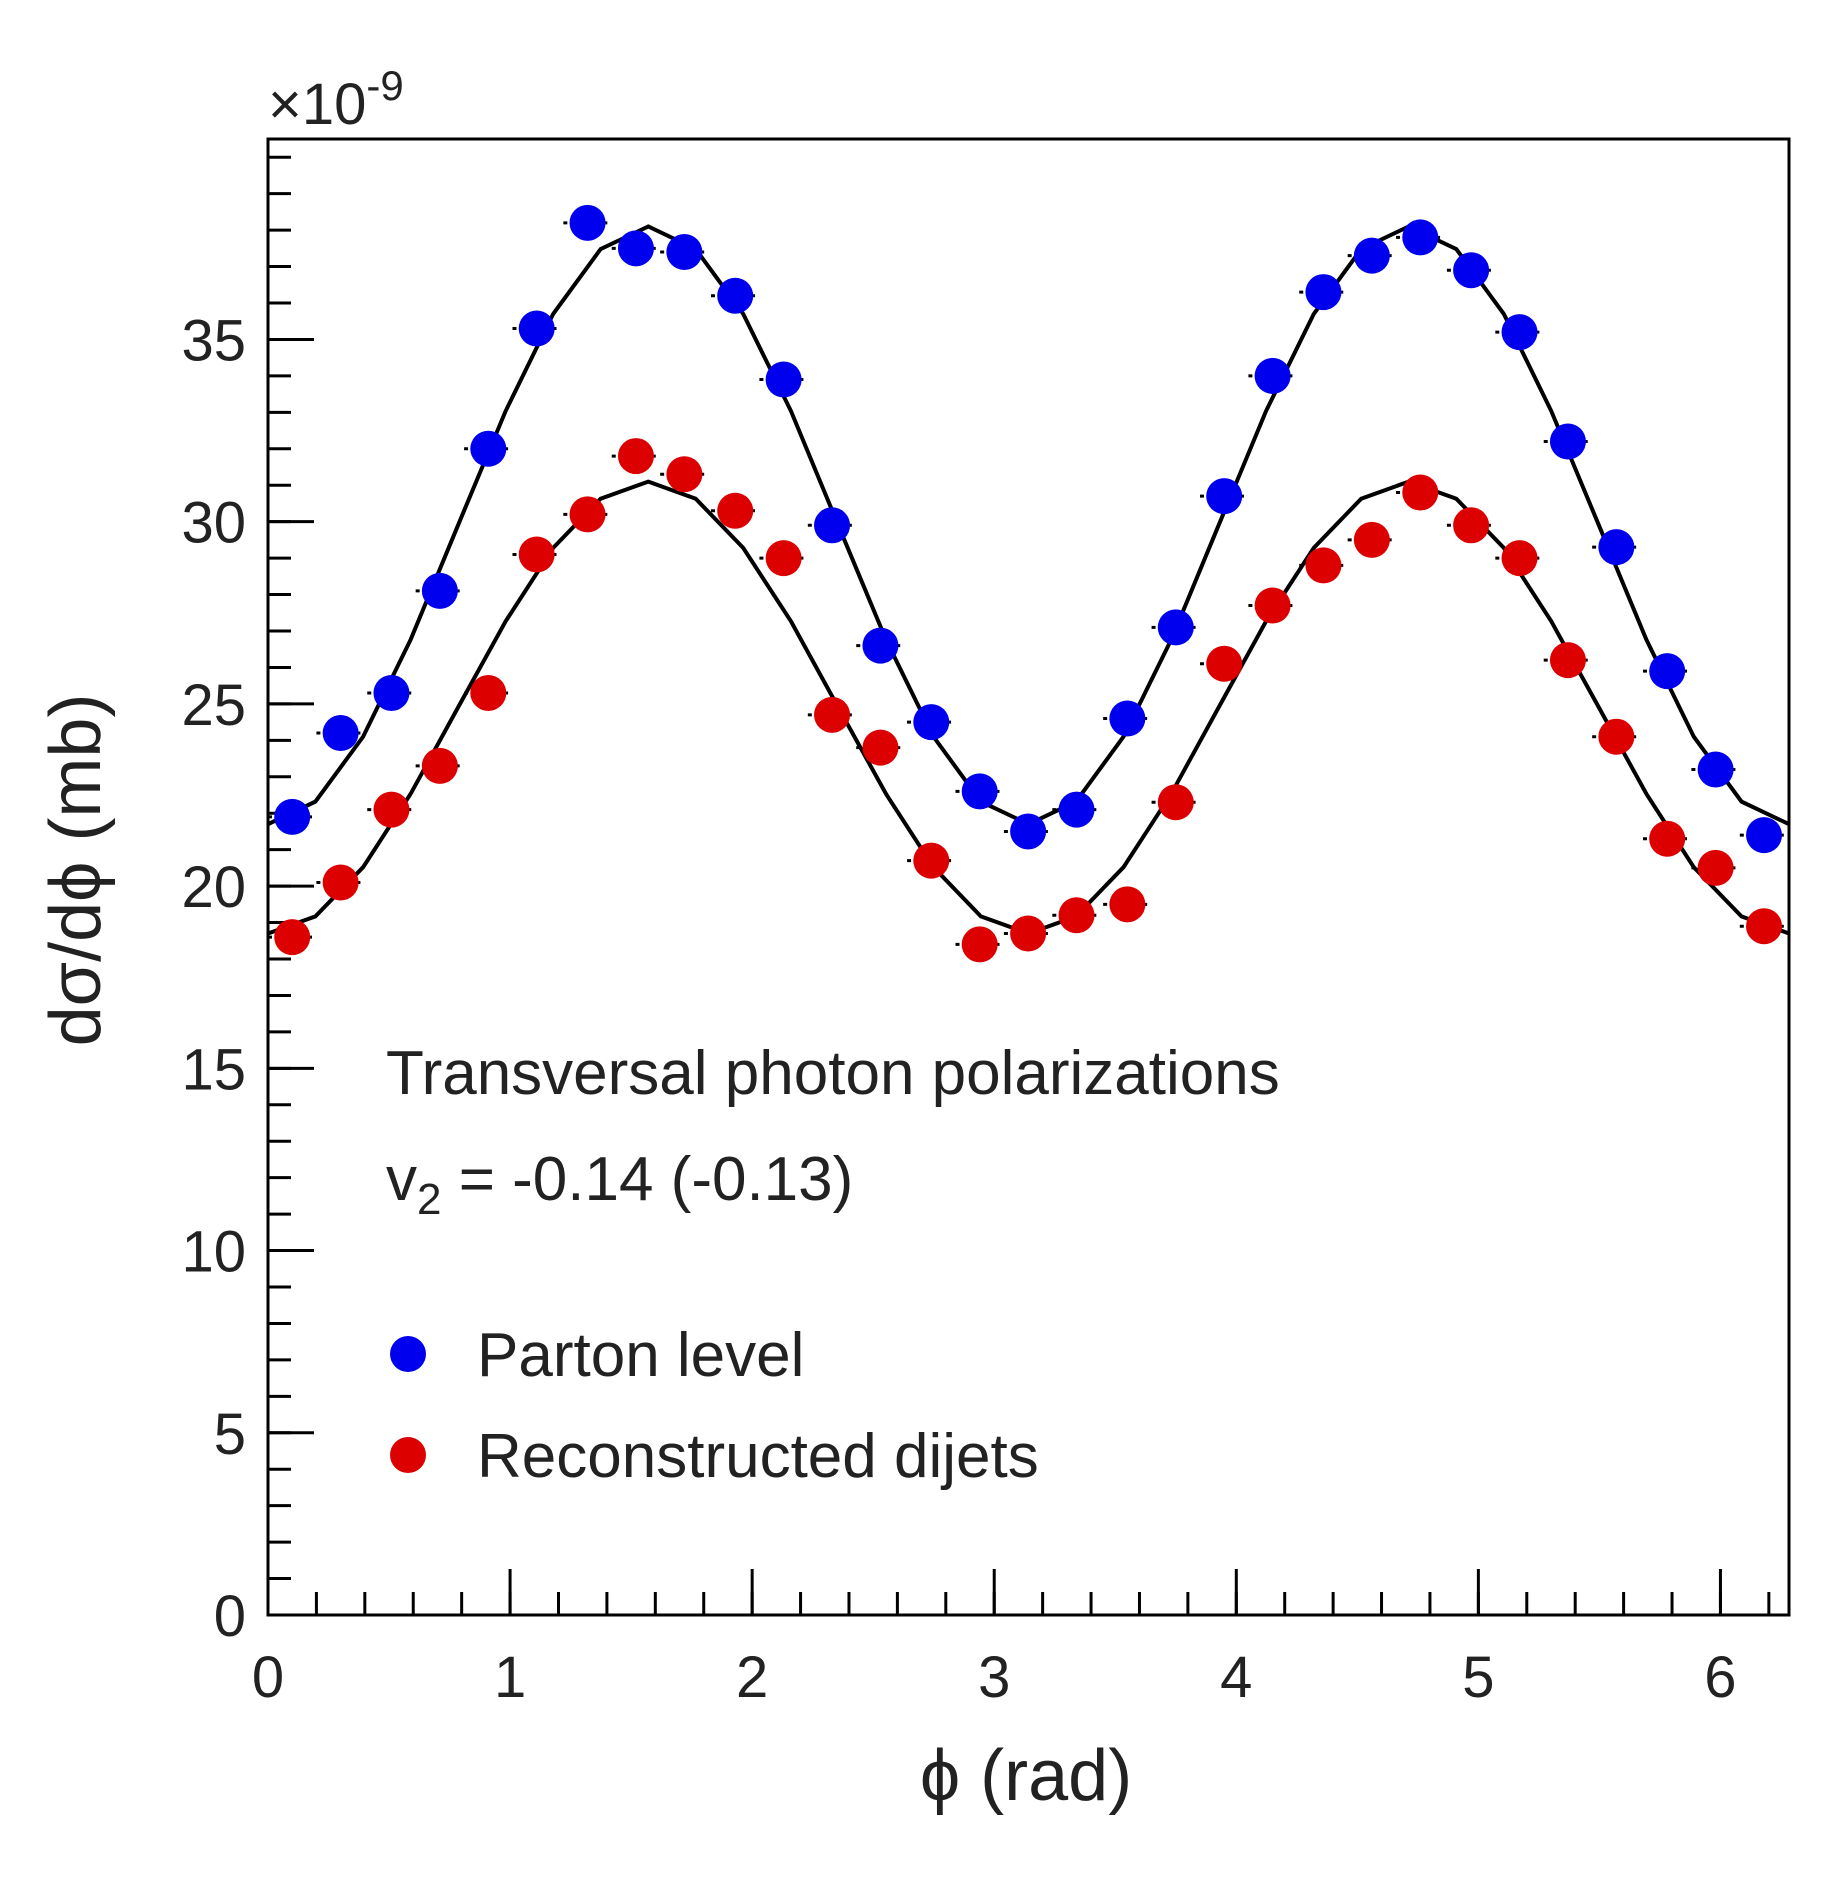 The width and height of the screenshot is (1835, 1879). I want to click on y-tick-label: 35, so click(213, 340).